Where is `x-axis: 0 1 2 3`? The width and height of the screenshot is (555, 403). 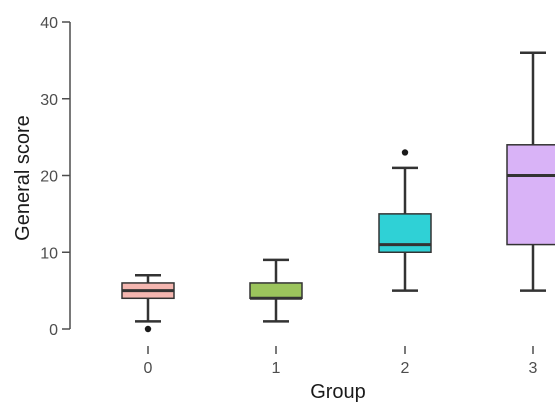
x-axis: 0 1 2 3 is located at coordinates (341, 361).